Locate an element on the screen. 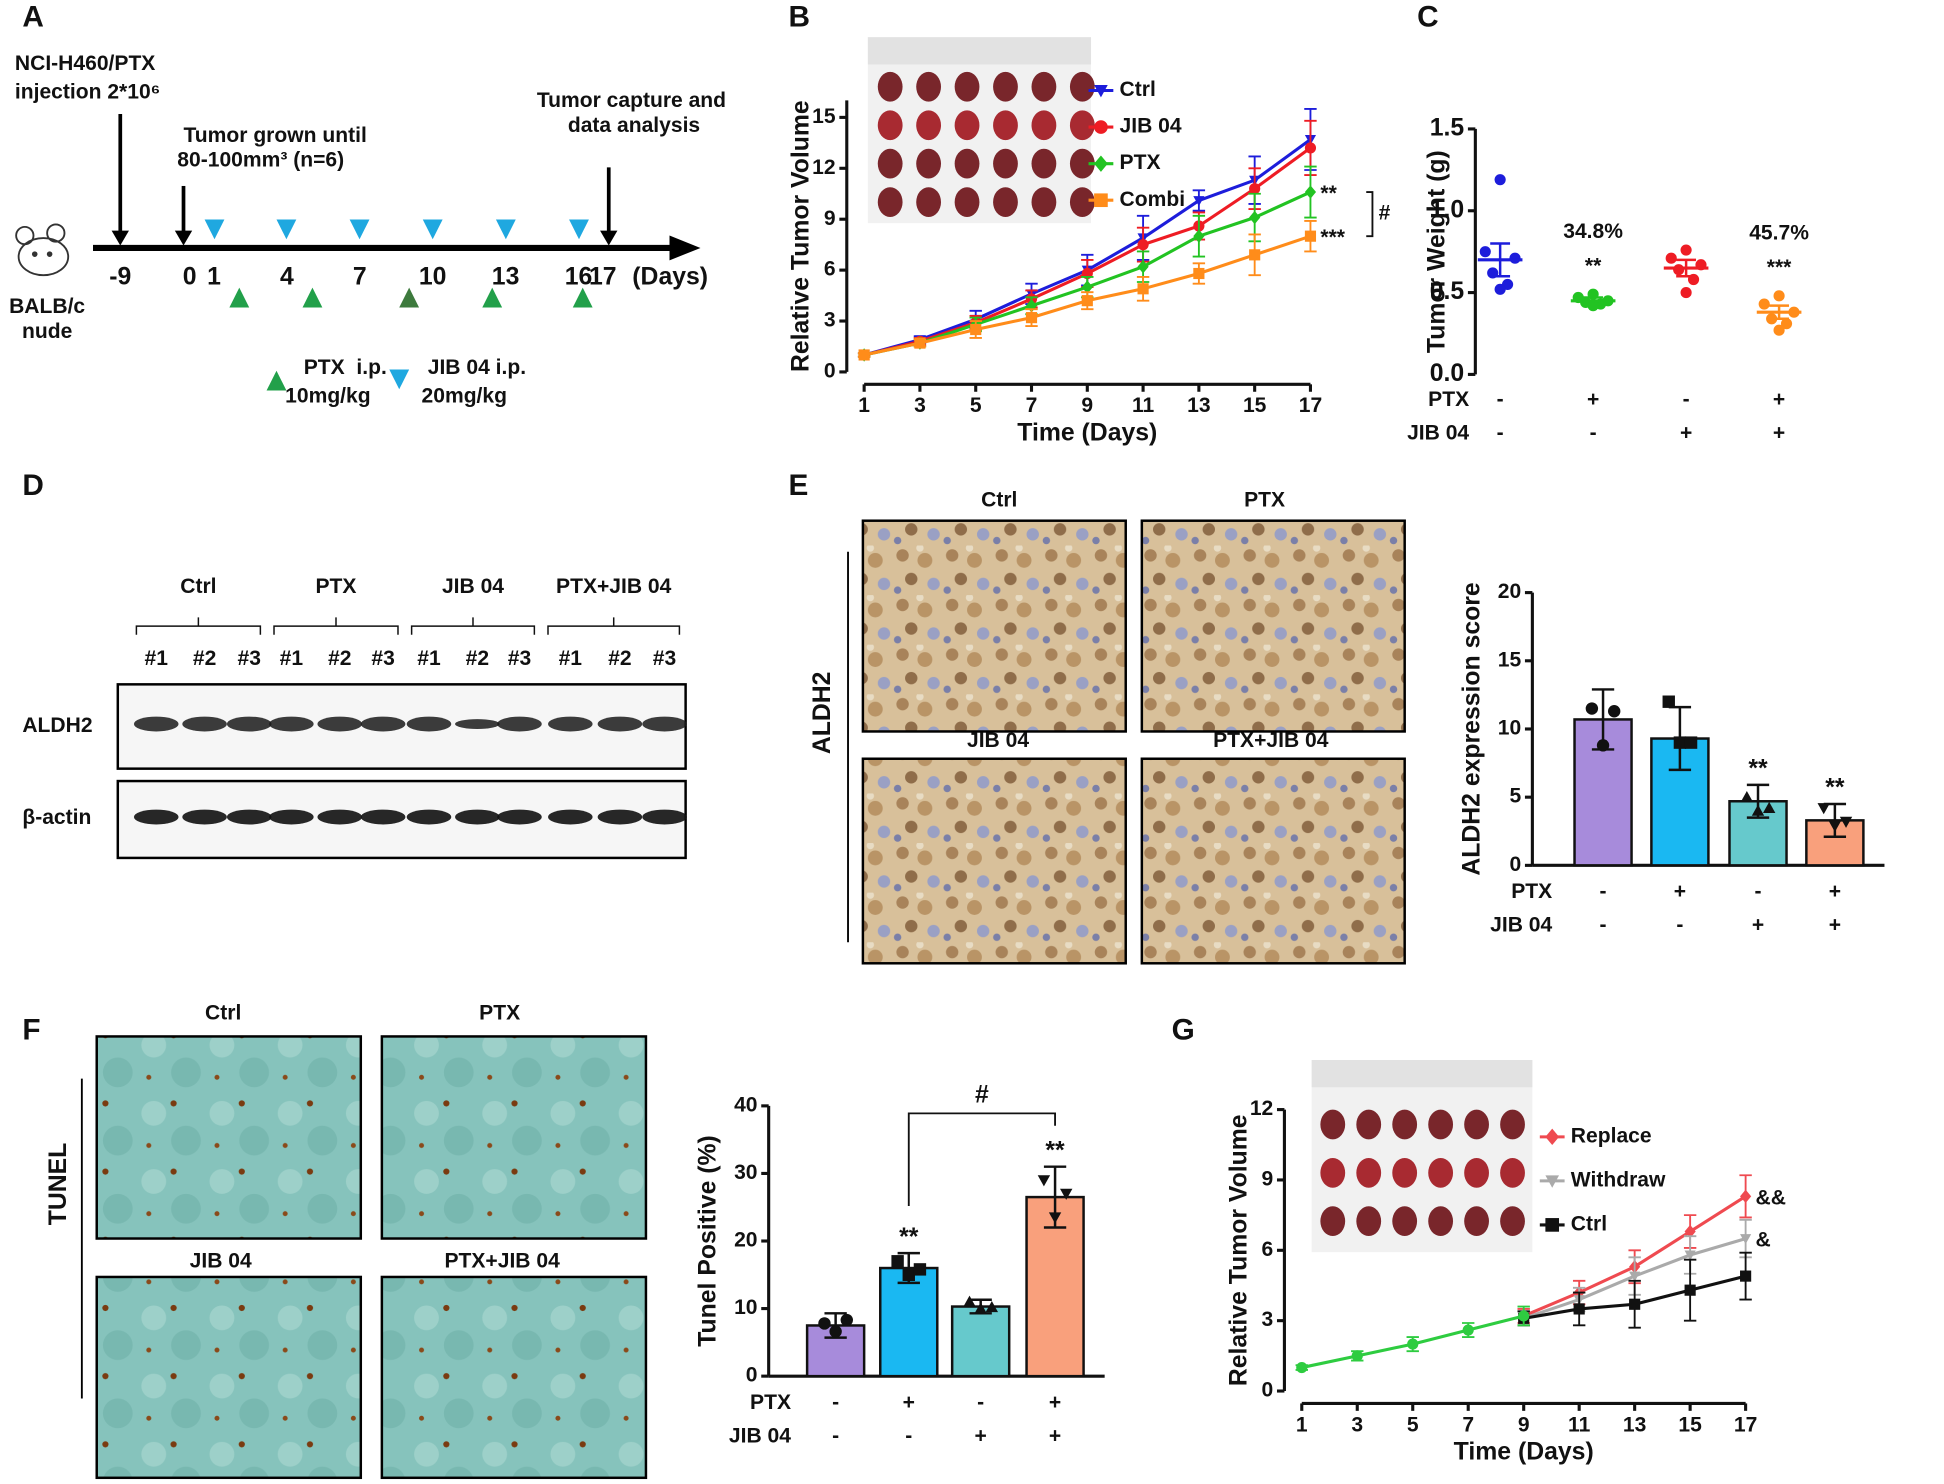 Image resolution: width=1944 pixels, height=1484 pixels. annotation: BALB/c is located at coordinates (47, 306).